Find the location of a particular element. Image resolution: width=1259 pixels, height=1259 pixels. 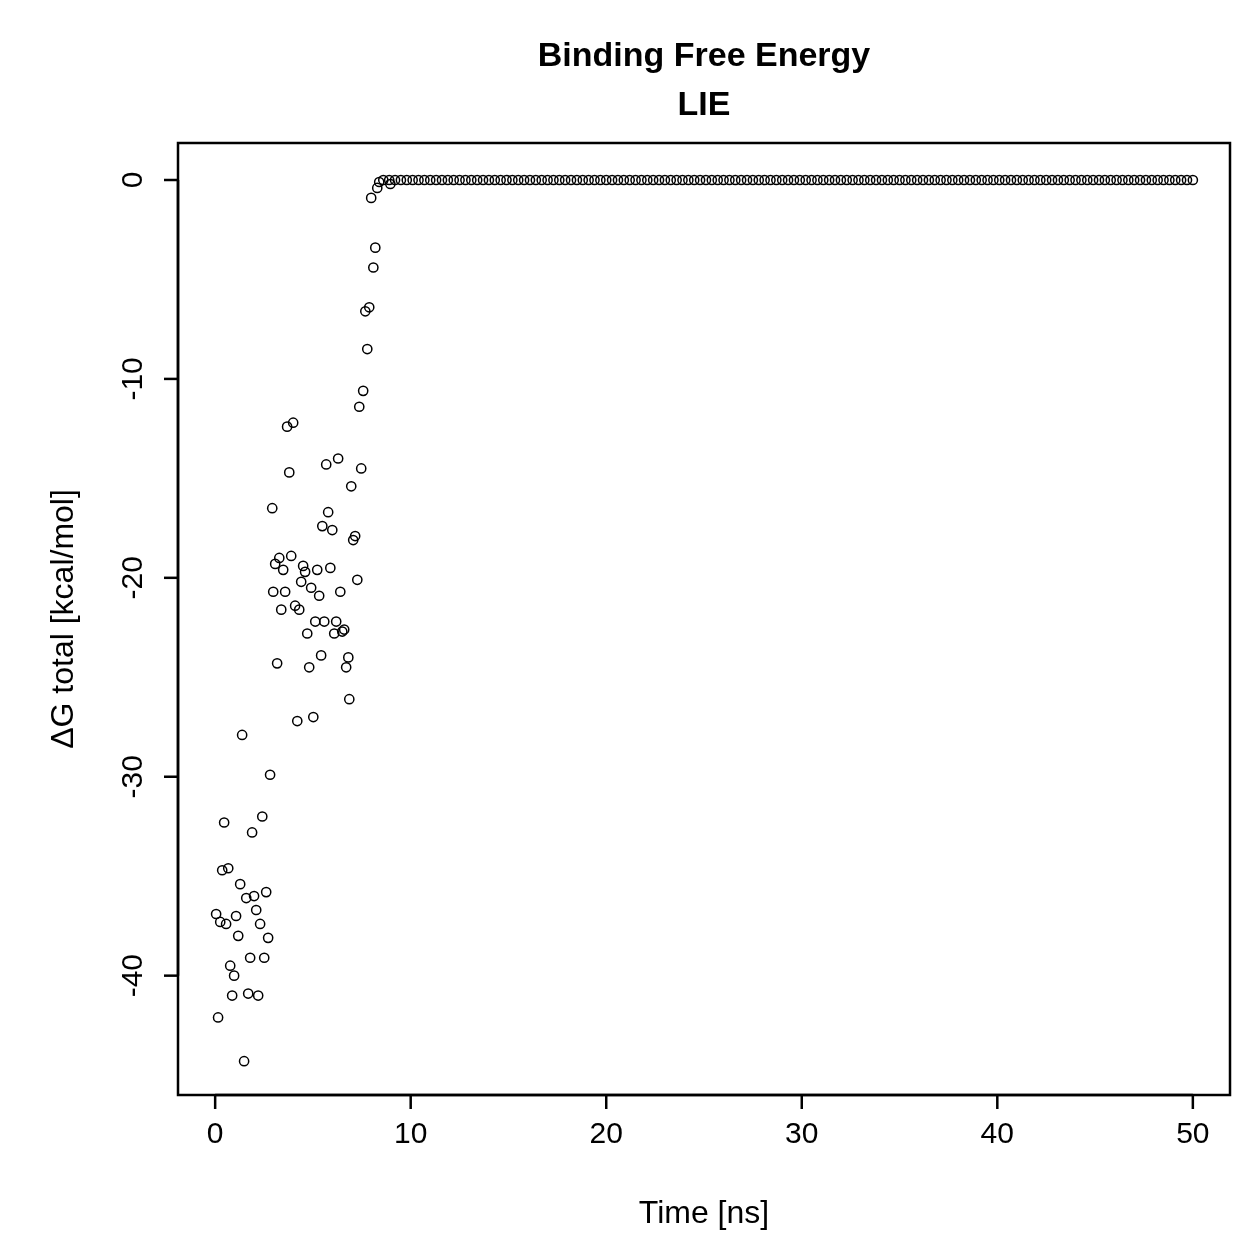

y-tick-label: -40 is located at coordinates (131, 975).